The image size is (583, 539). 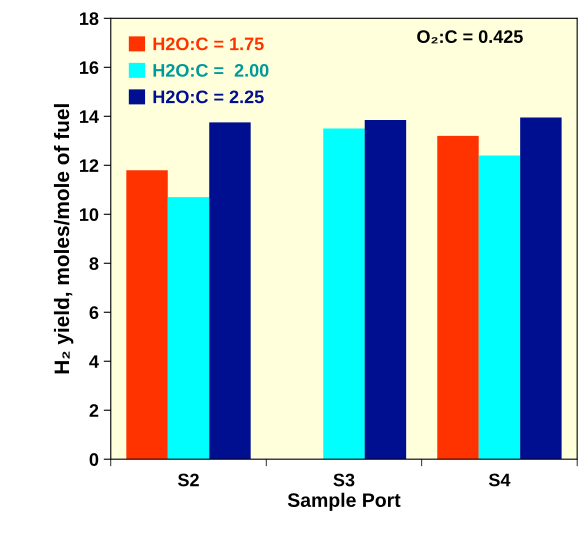 What do you see at coordinates (89, 19) in the screenshot?
I see `y-tick-label: 18` at bounding box center [89, 19].